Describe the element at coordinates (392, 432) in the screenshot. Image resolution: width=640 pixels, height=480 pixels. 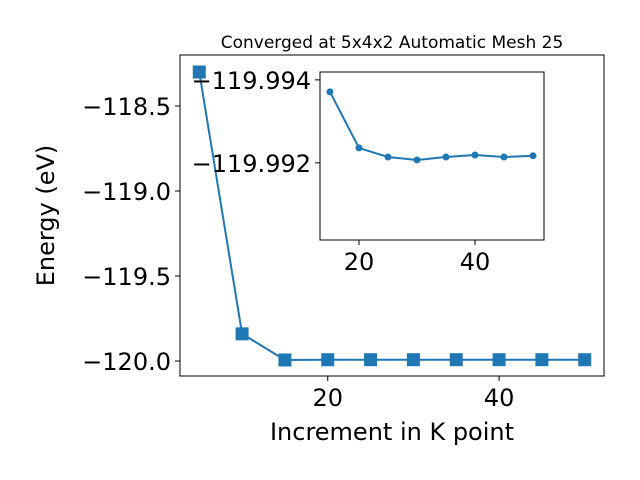
I see `x-axis-label: Increment in K point` at that location.